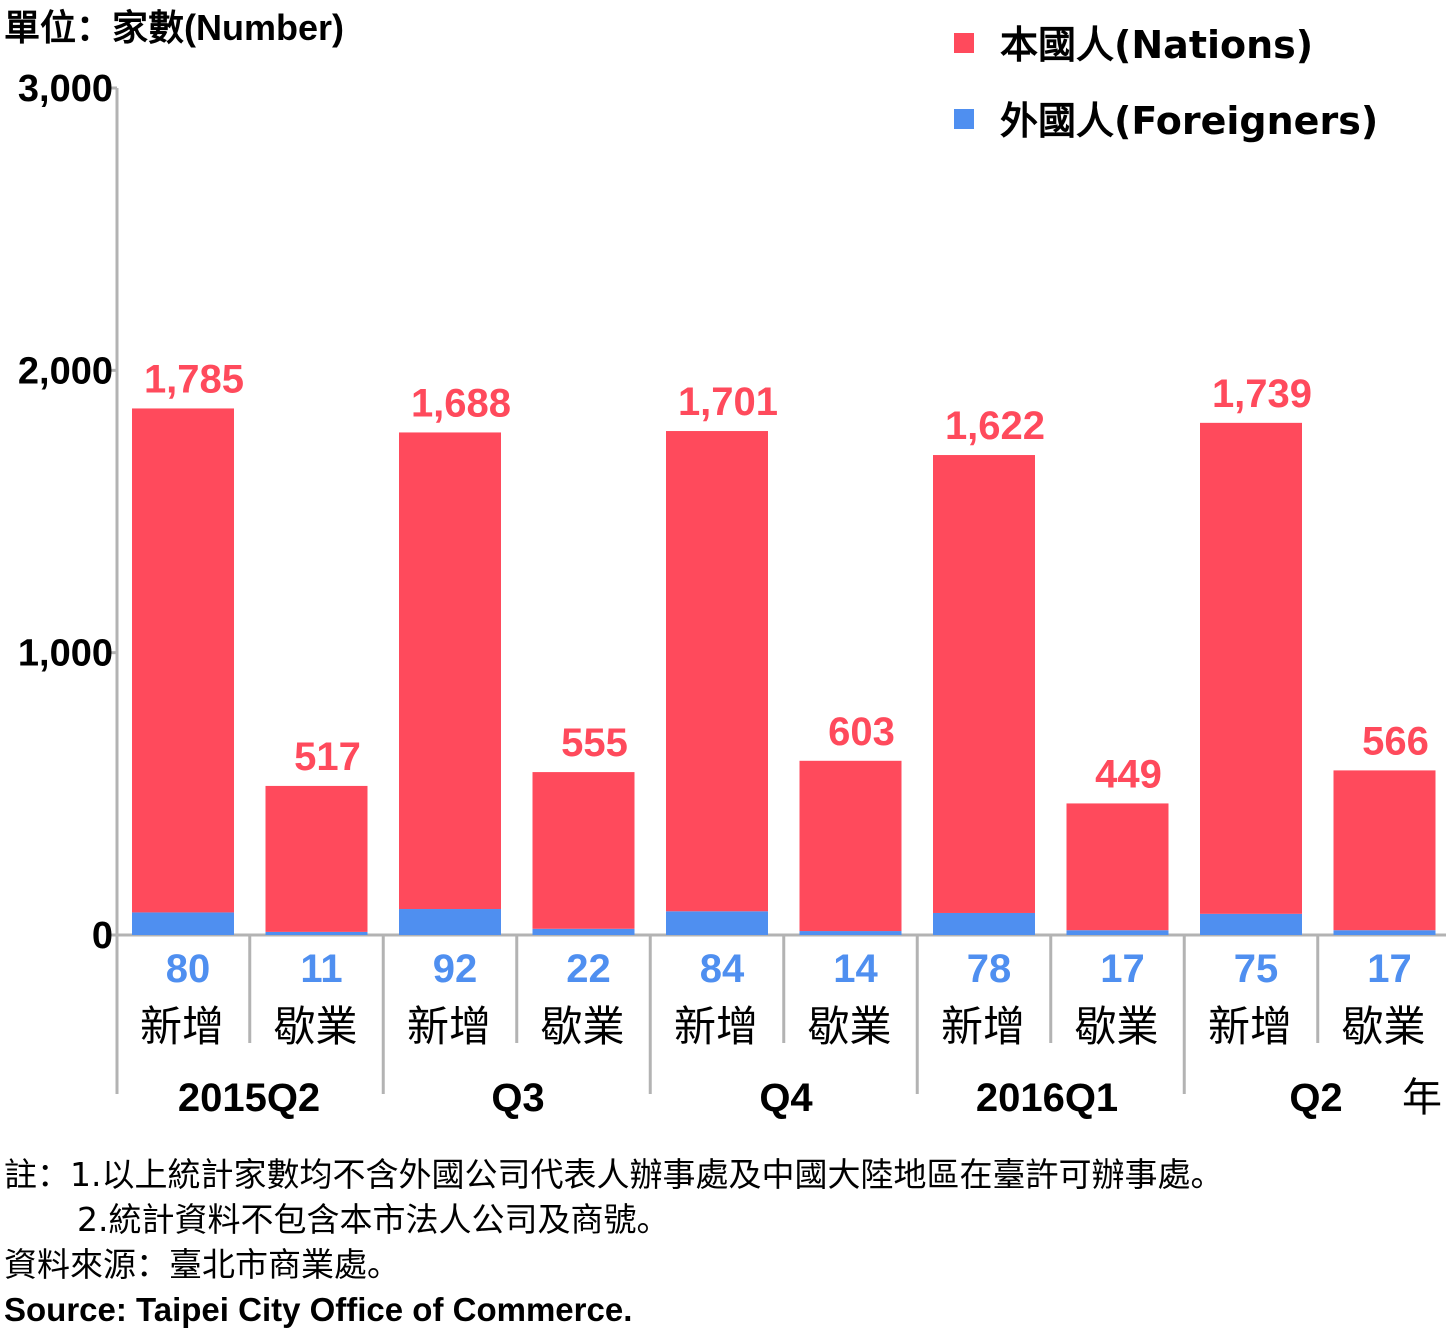  Describe the element at coordinates (989, 969) in the screenshot. I see `data-label-foreigners: 78` at that location.